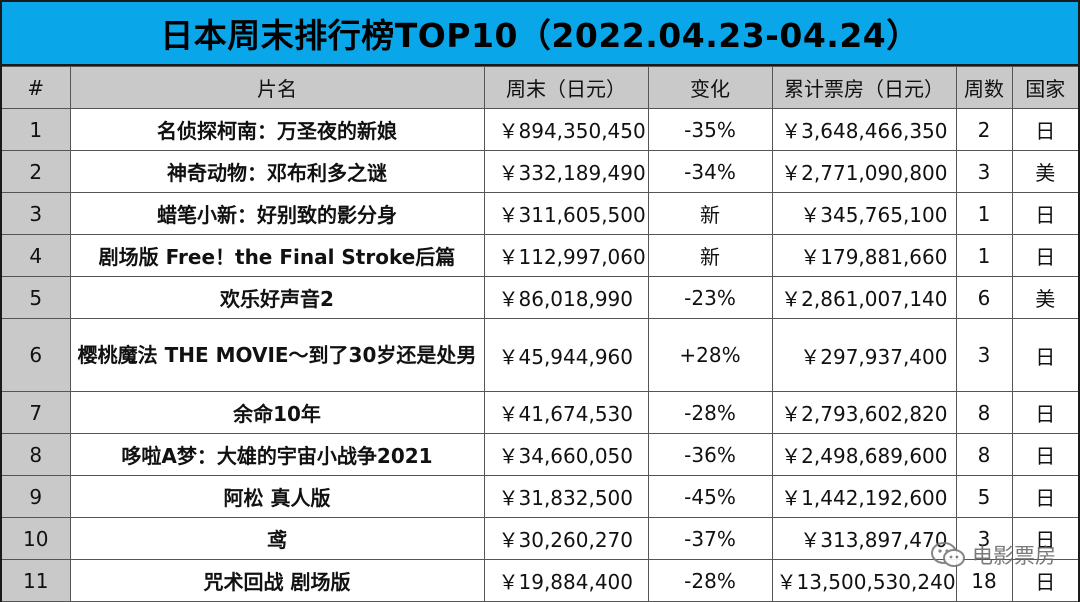 This screenshot has height=602, width=1080. Describe the element at coordinates (864, 454) in the screenshot. I see `cell-total: ￥2,498,689,600` at that location.